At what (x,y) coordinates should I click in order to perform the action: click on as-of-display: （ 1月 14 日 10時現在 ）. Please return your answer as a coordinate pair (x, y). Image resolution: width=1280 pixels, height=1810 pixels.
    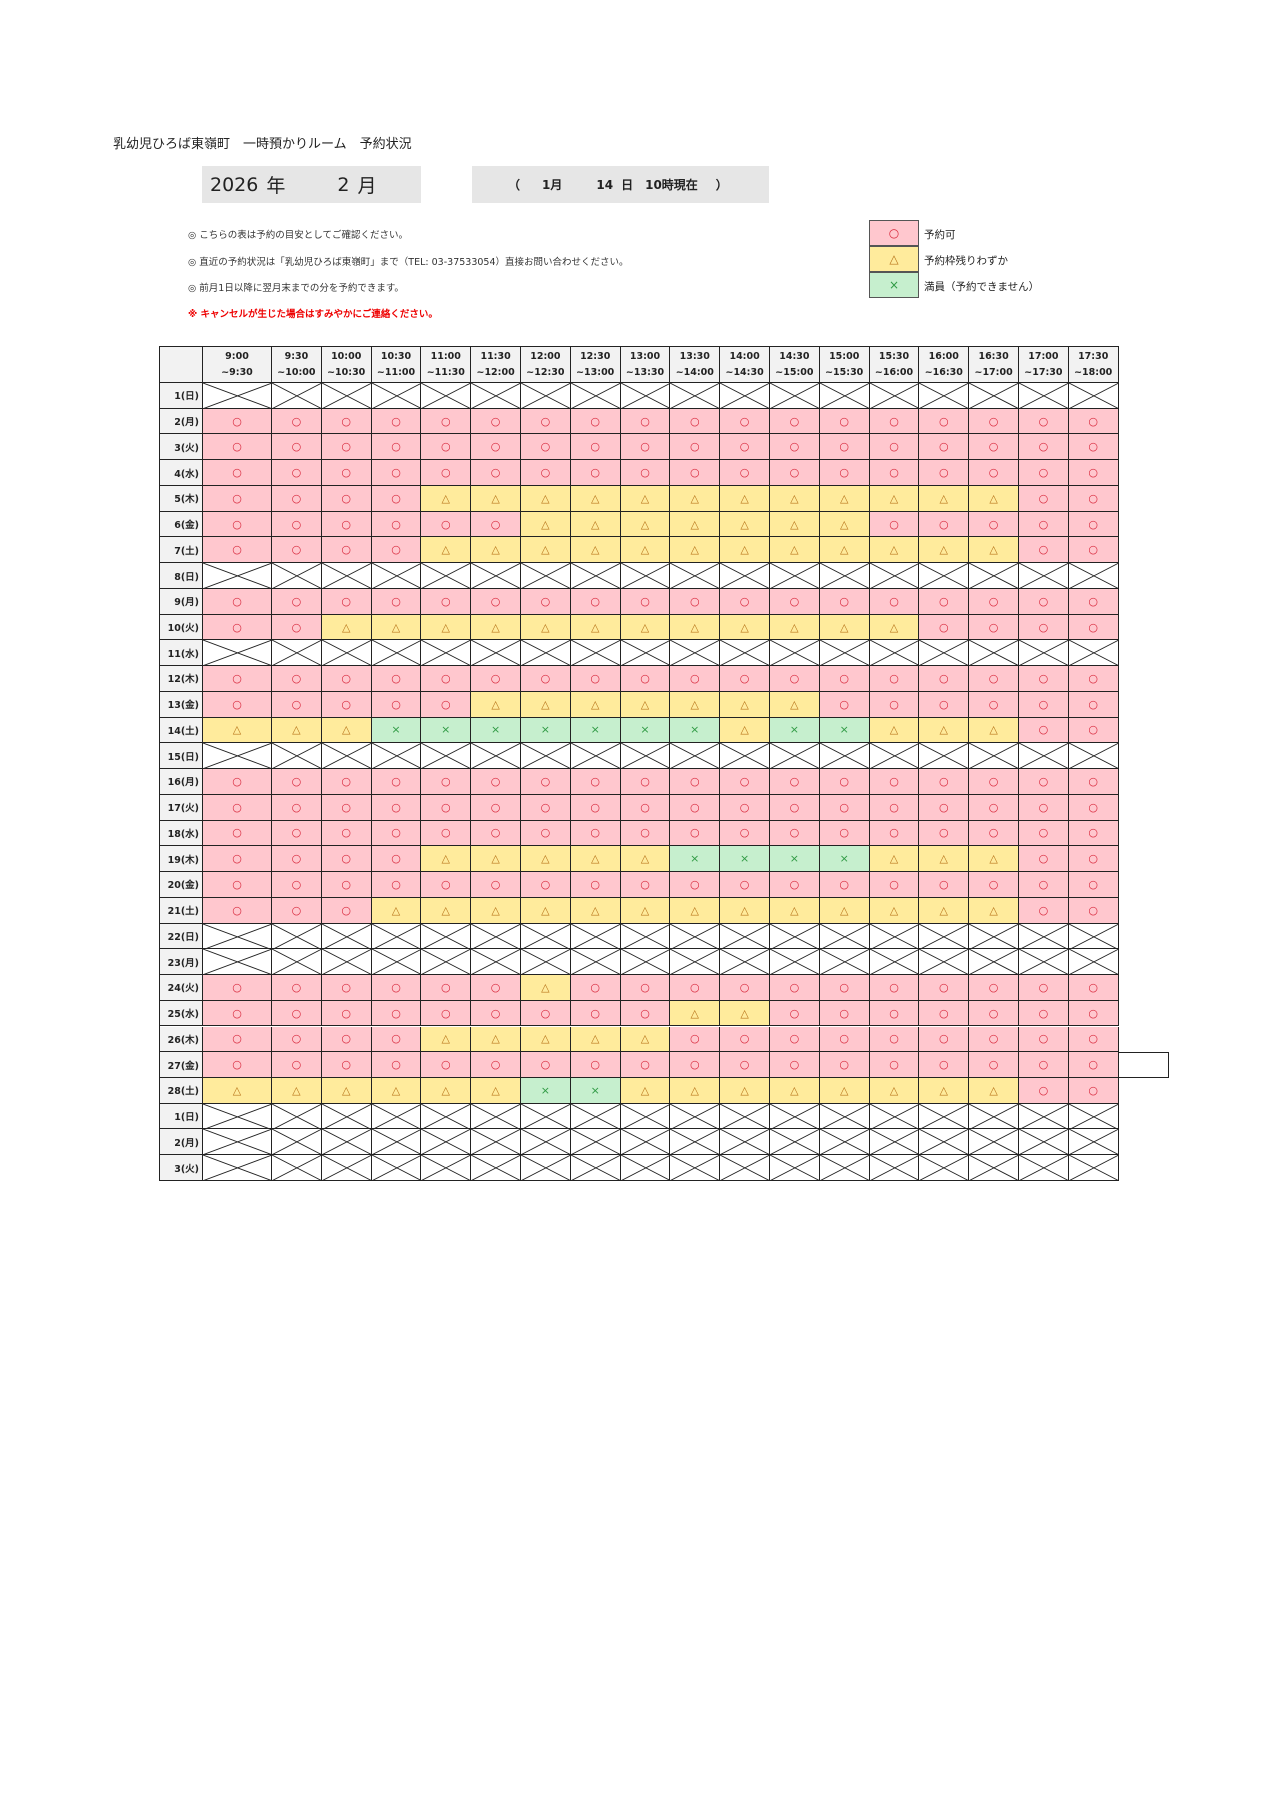
    Looking at the image, I should click on (620, 184).